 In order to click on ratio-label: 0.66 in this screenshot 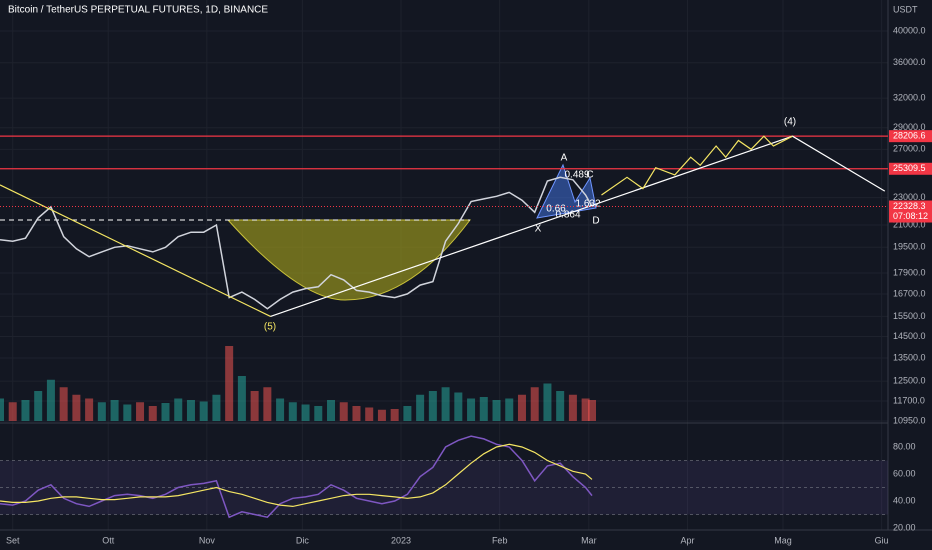, I will do `click(556, 209)`.